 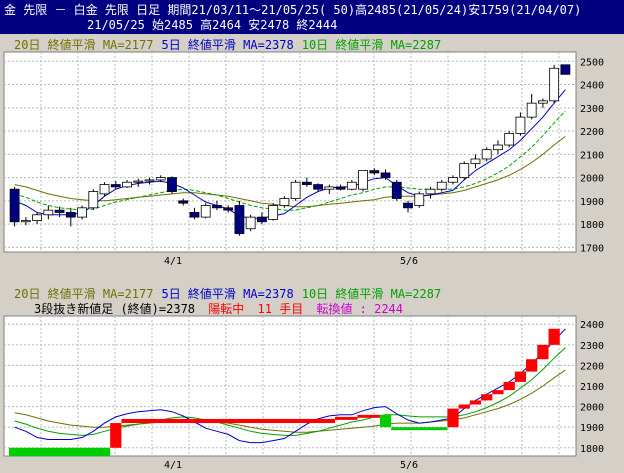 I want to click on x-tick-label: 4/1, so click(x=173, y=465).